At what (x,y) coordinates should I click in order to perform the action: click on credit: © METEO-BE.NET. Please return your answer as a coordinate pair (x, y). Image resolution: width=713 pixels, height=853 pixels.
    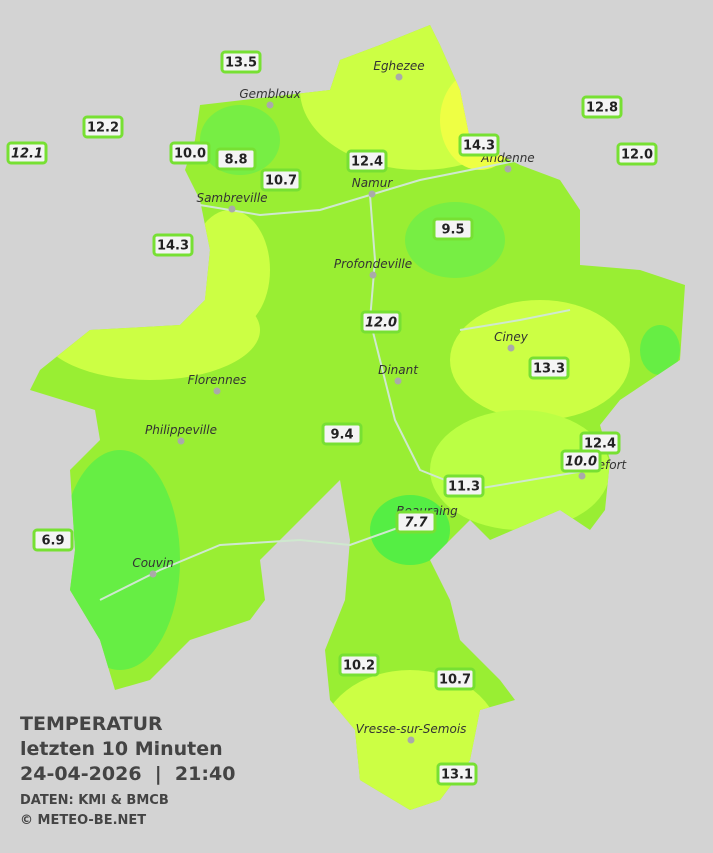
    Looking at the image, I should click on (83, 820).